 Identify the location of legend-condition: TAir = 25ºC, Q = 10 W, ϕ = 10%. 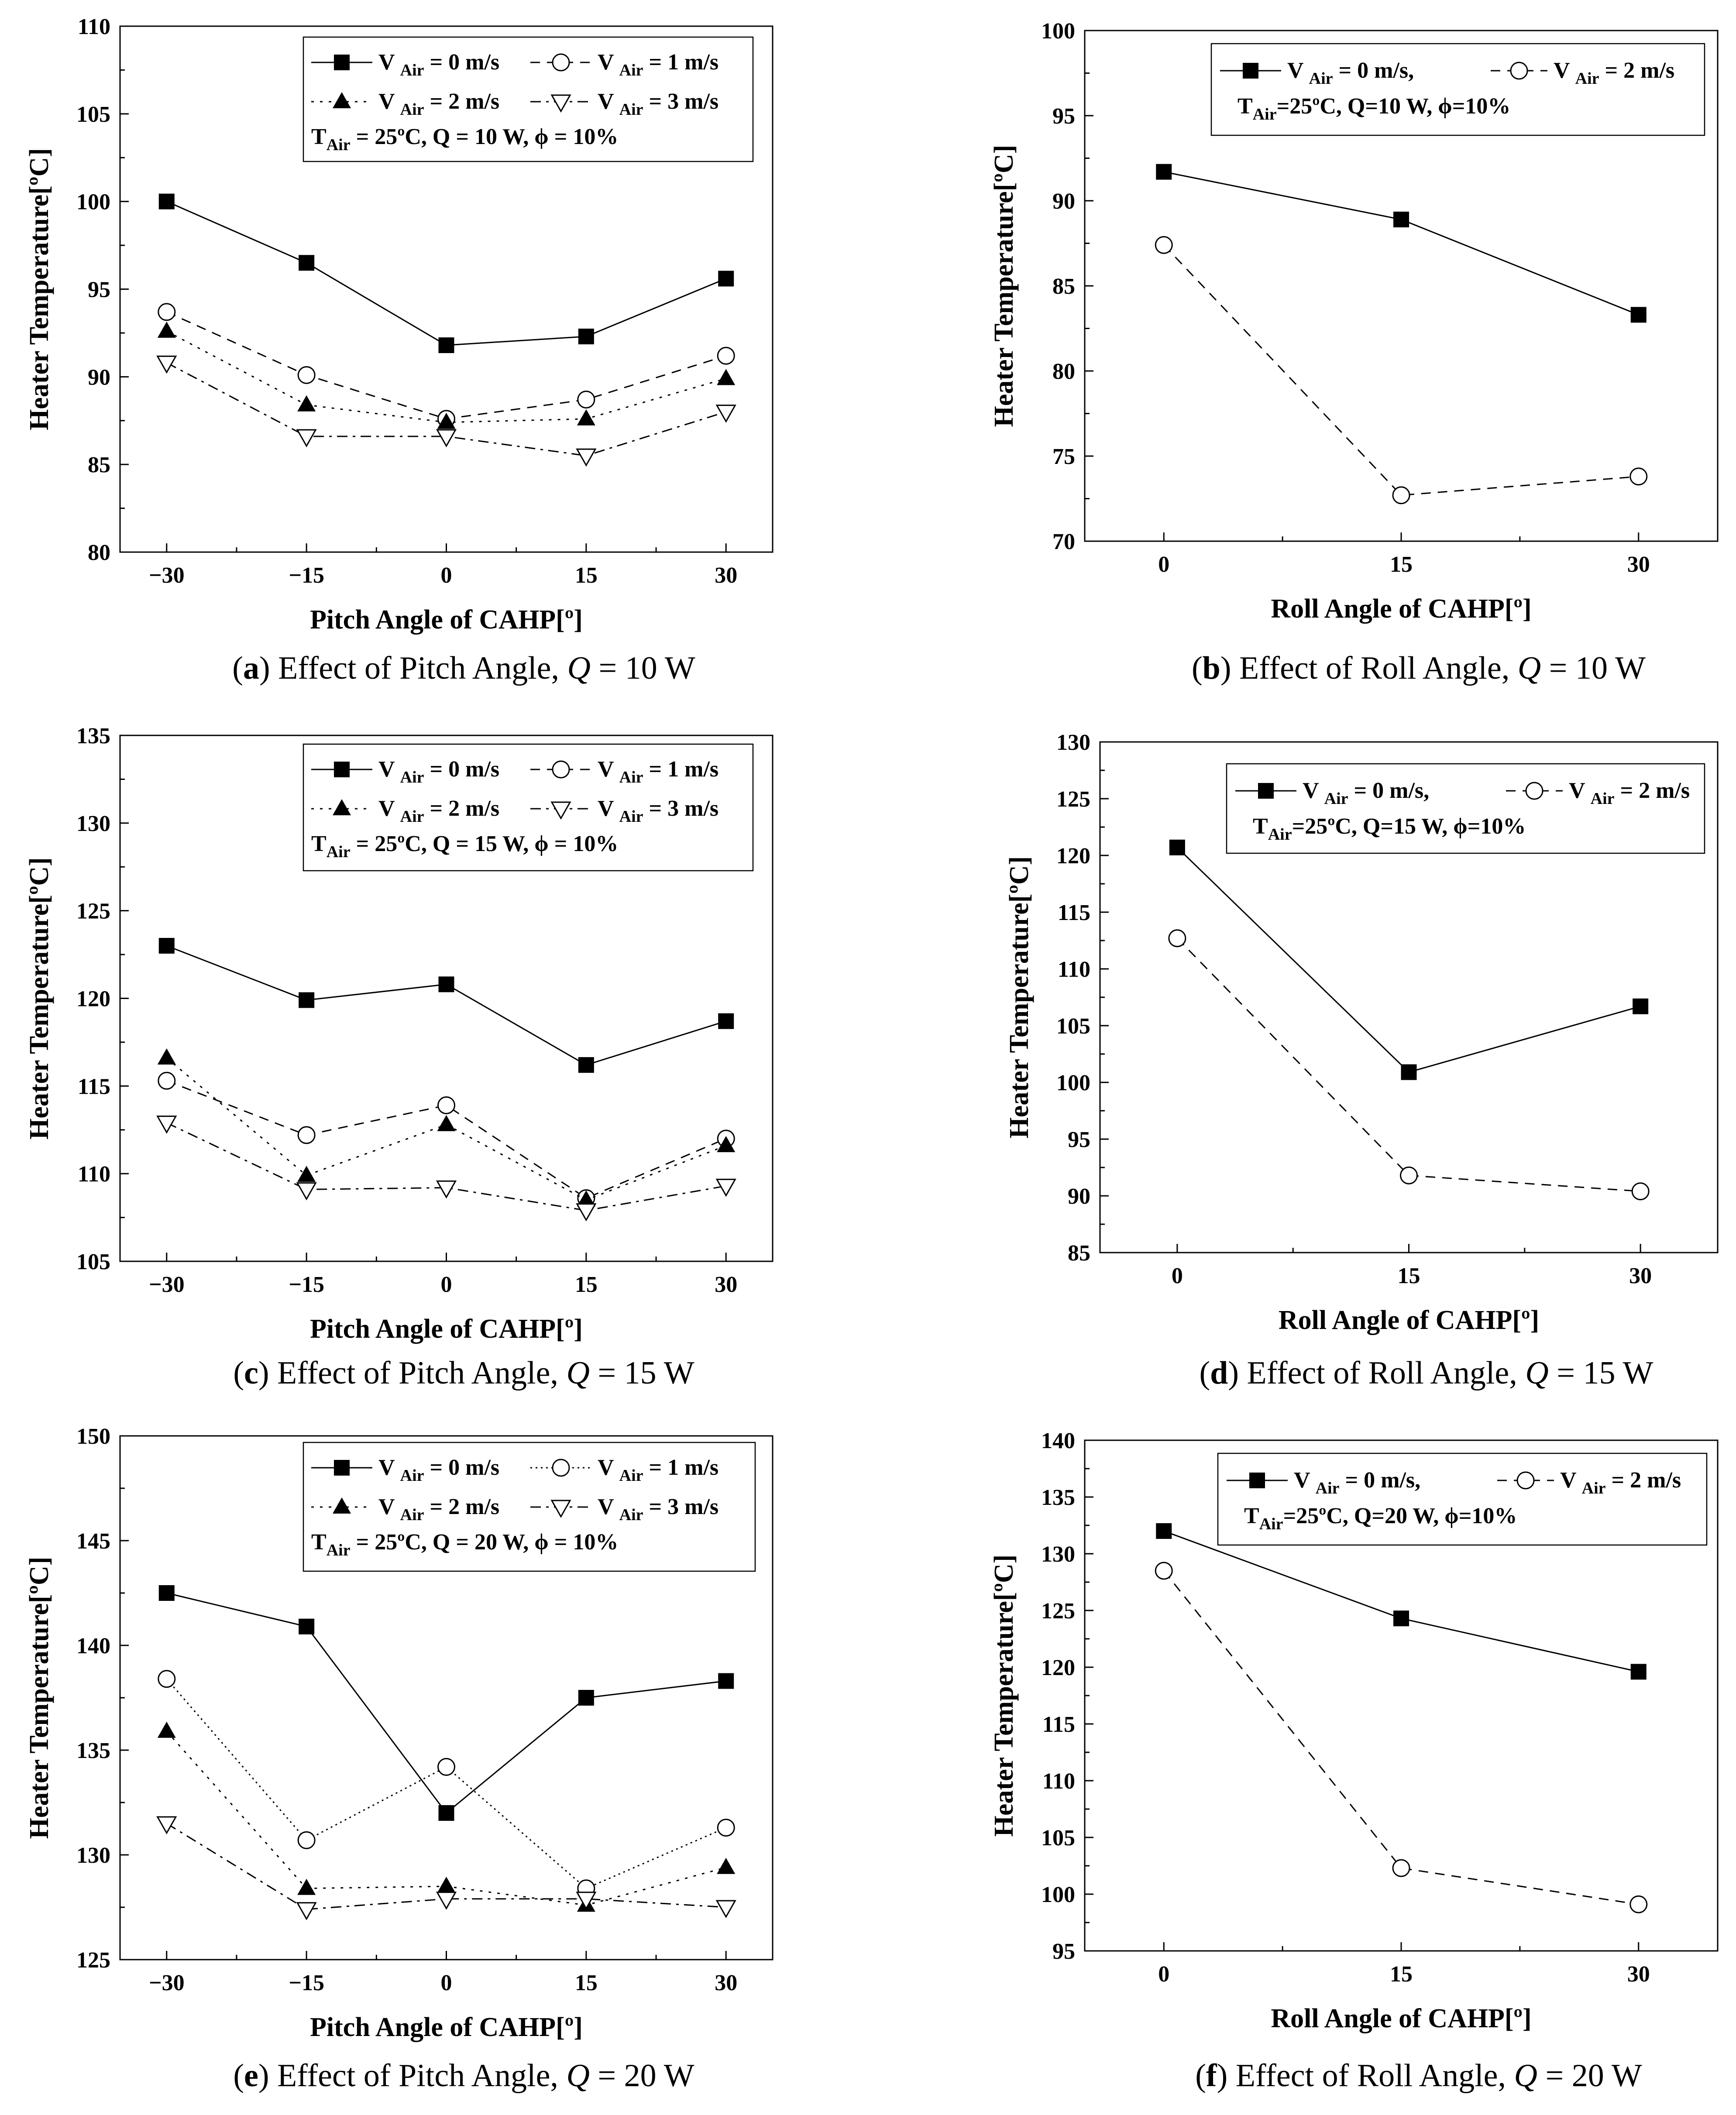
(465, 139).